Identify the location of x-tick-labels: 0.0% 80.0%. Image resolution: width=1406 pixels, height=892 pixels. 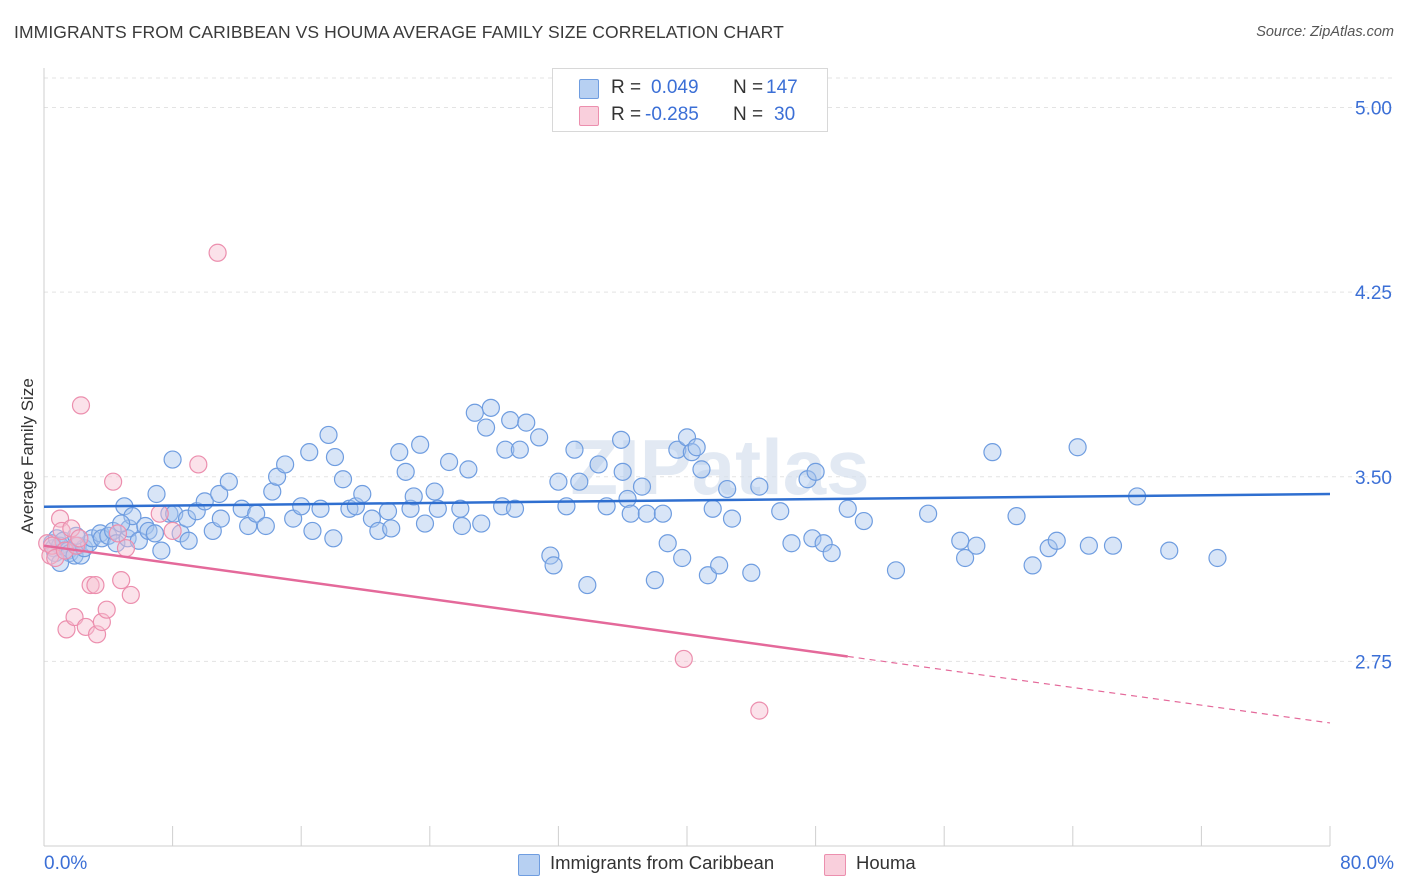
(719, 863).